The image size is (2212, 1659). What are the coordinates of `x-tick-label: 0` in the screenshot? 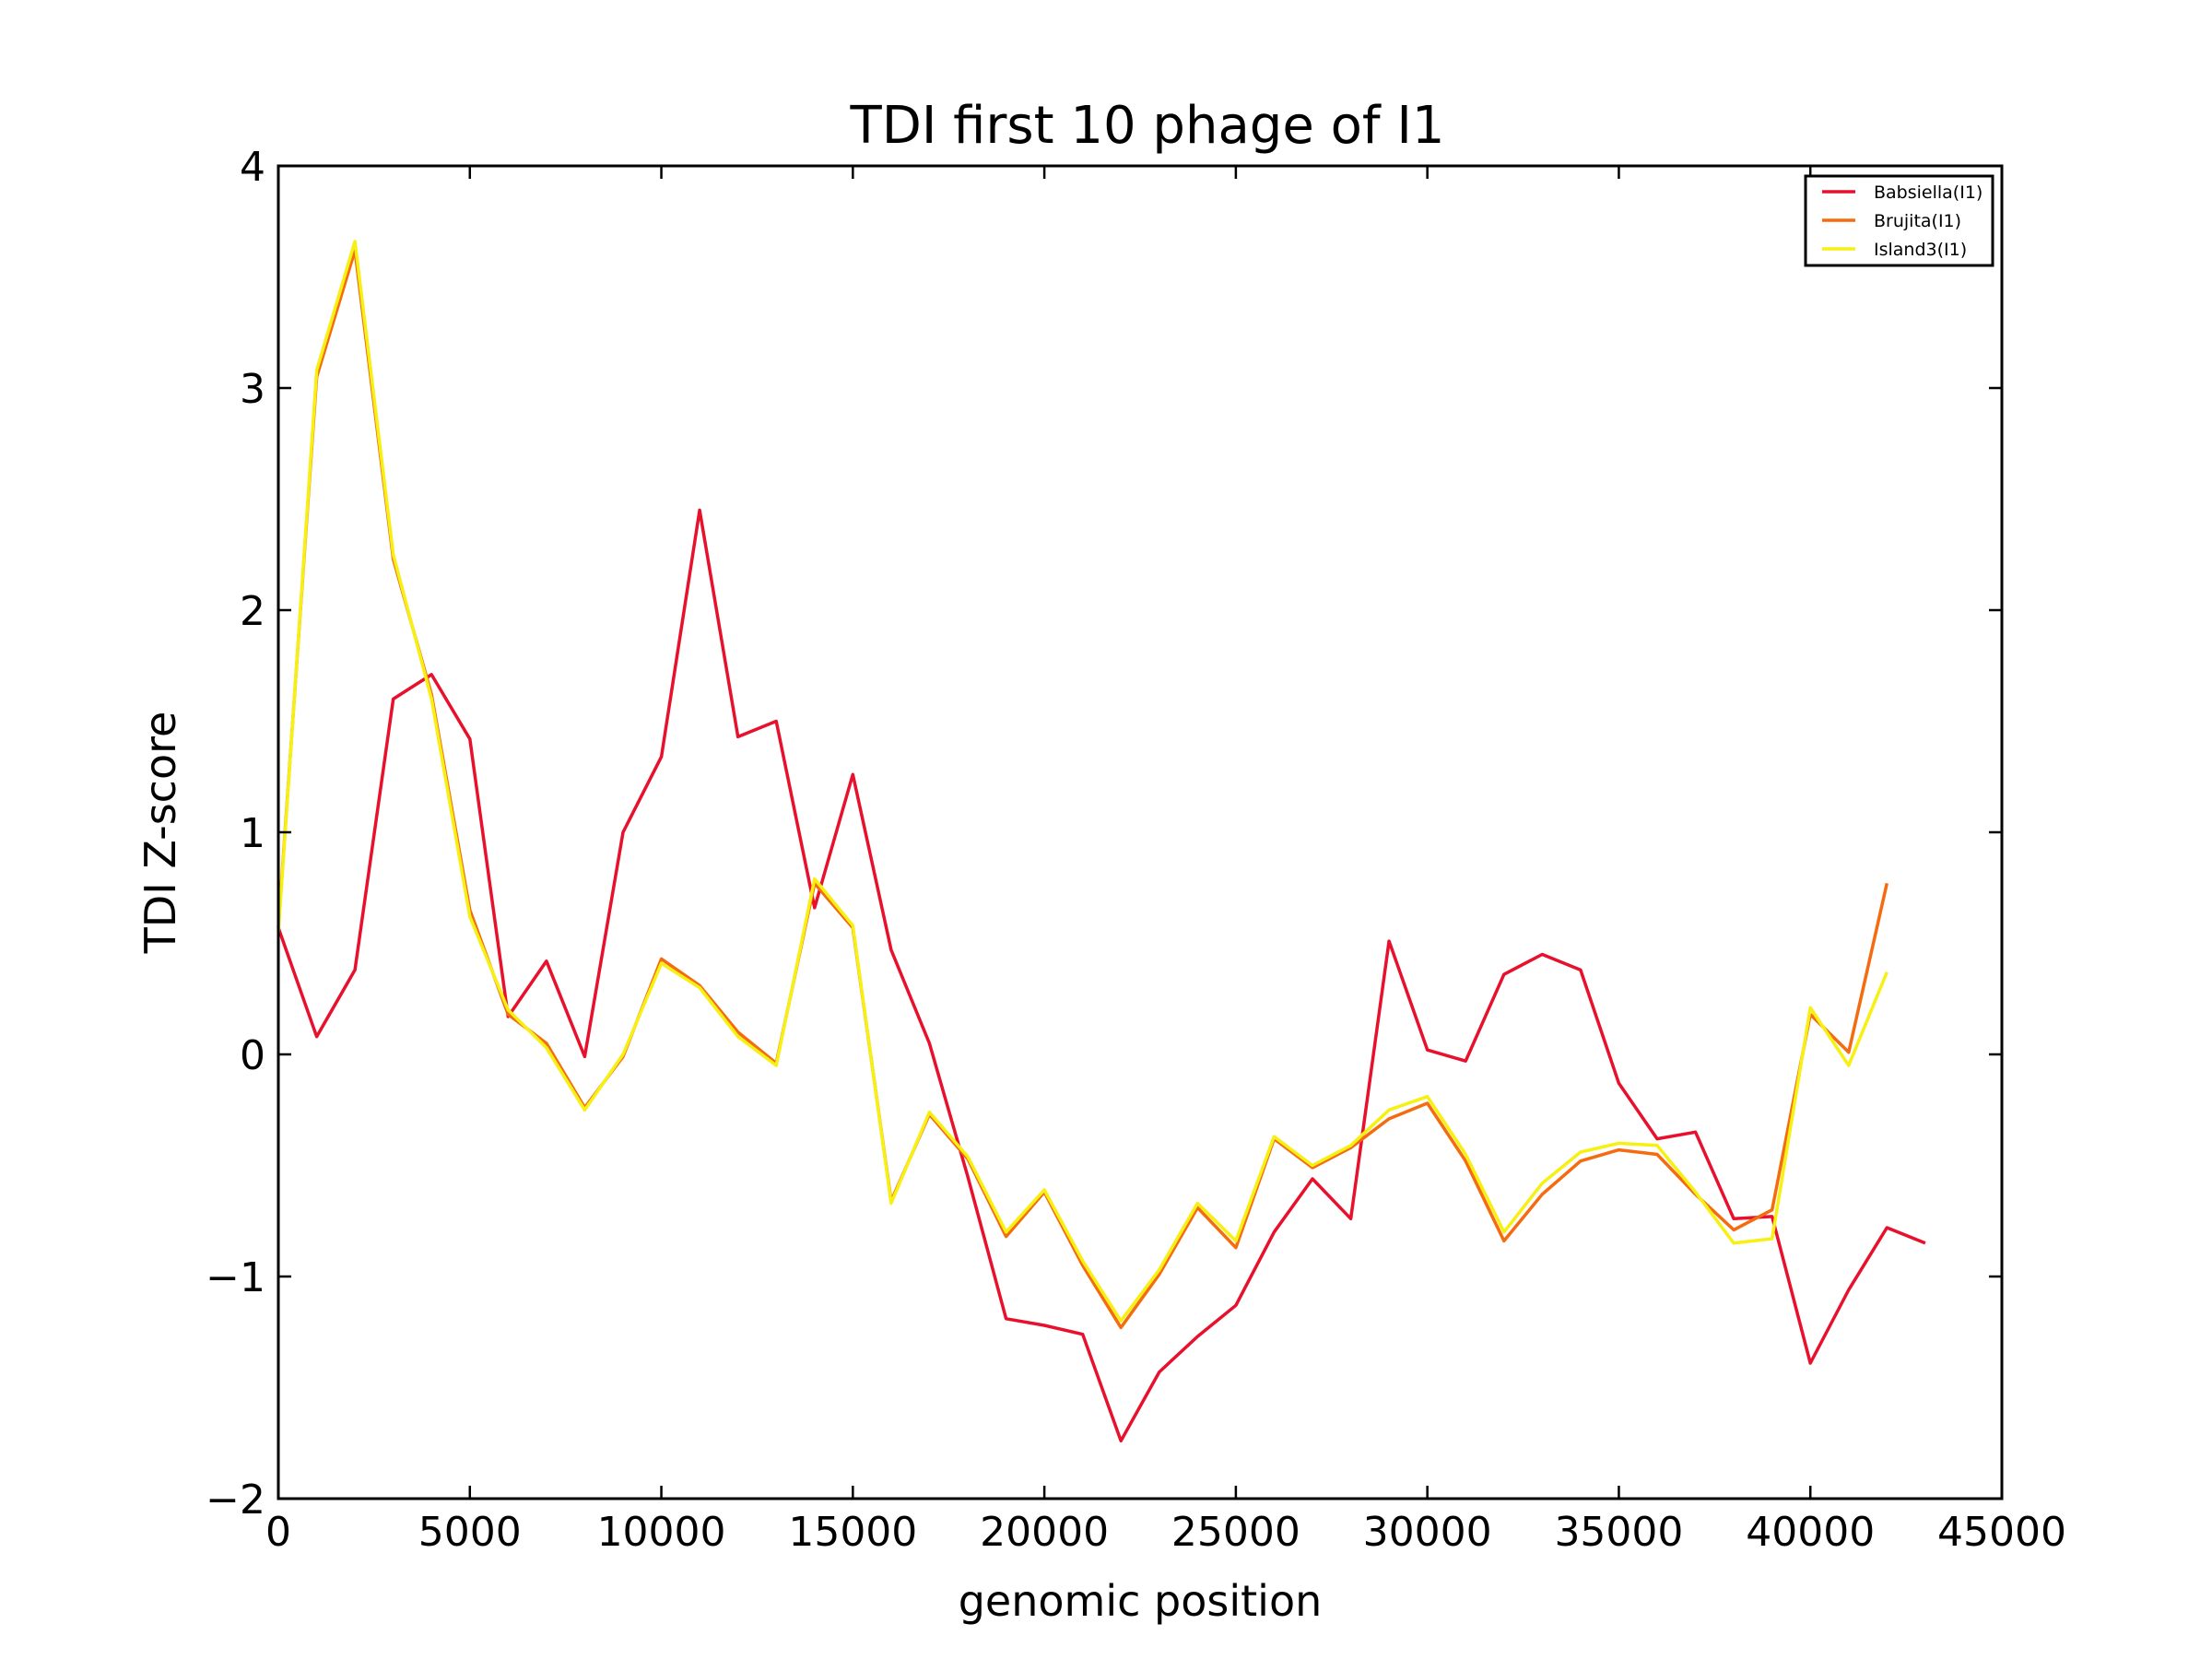 It's located at (278, 1532).